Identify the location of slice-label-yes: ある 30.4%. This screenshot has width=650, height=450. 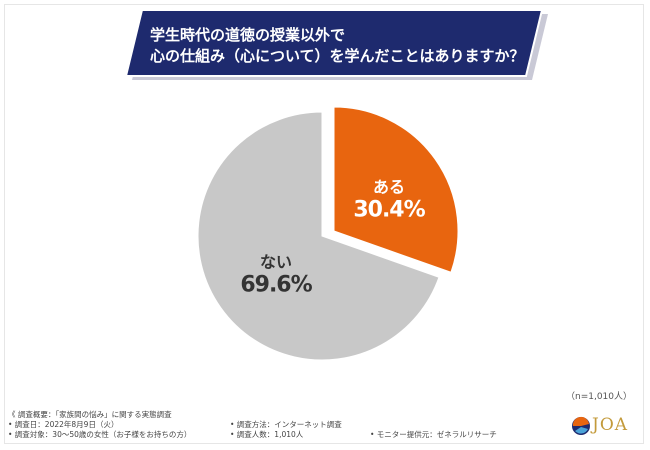
(389, 198).